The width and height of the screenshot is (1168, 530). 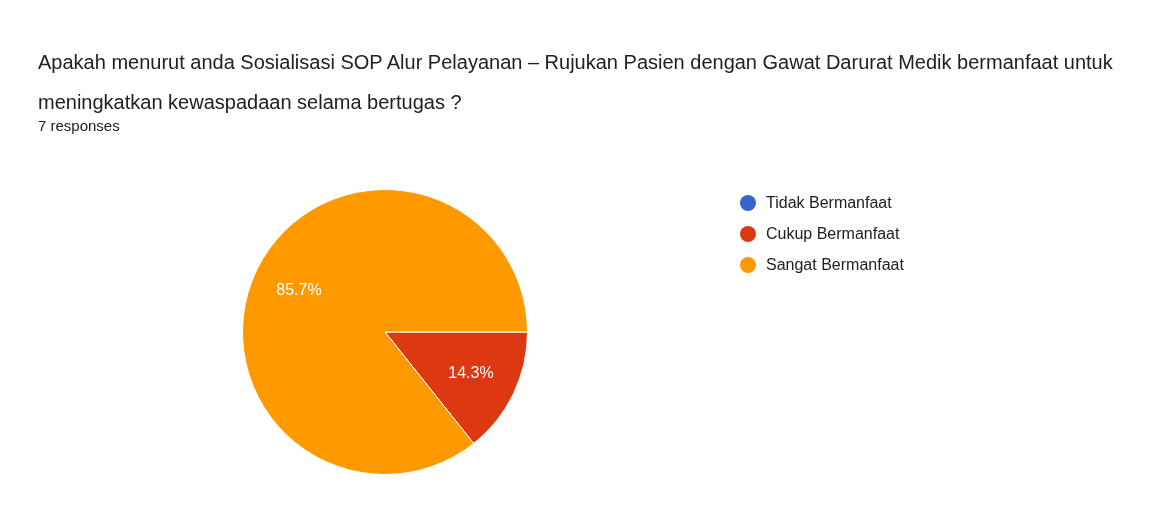 What do you see at coordinates (299, 289) in the screenshot?
I see `data-label: 85.7%` at bounding box center [299, 289].